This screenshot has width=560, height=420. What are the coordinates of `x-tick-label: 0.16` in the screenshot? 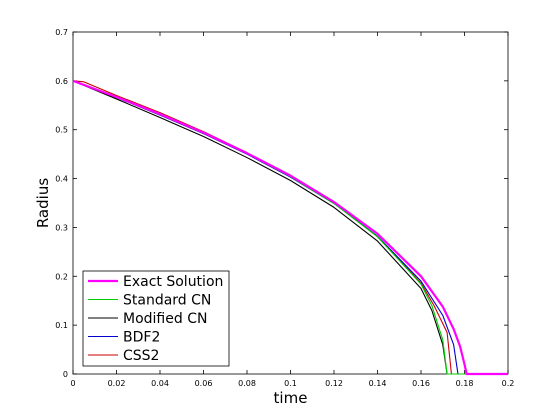 It's located at (421, 383).